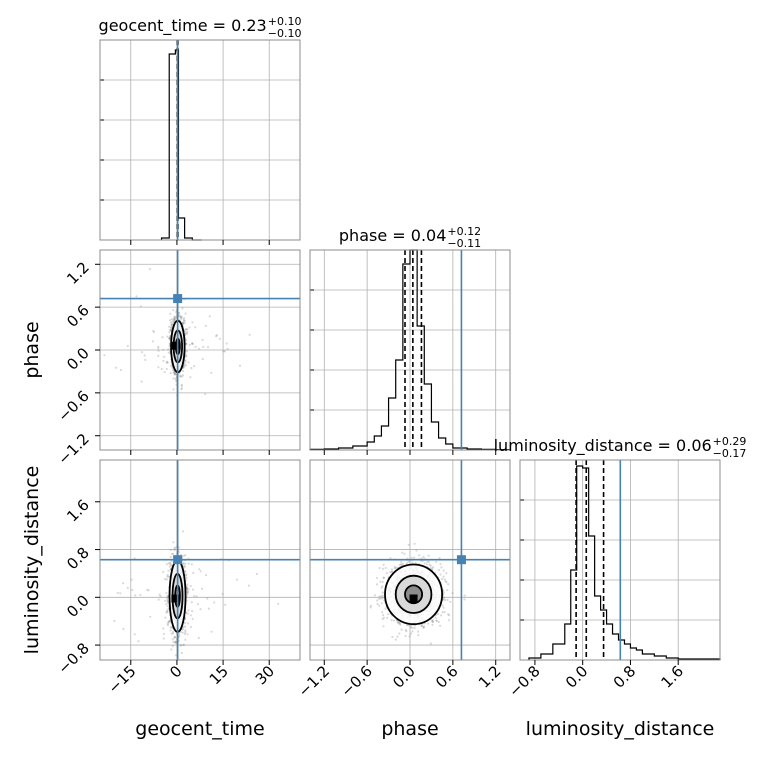 The height and width of the screenshot is (760, 760). What do you see at coordinates (730, 441) in the screenshot?
I see `title-luminosity_distance-upper-error: +0.29` at bounding box center [730, 441].